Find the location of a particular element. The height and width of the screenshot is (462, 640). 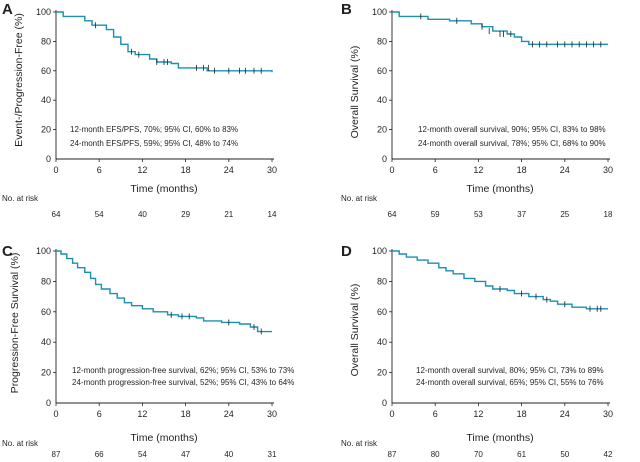

panel-letter: C is located at coordinates (7, 251).